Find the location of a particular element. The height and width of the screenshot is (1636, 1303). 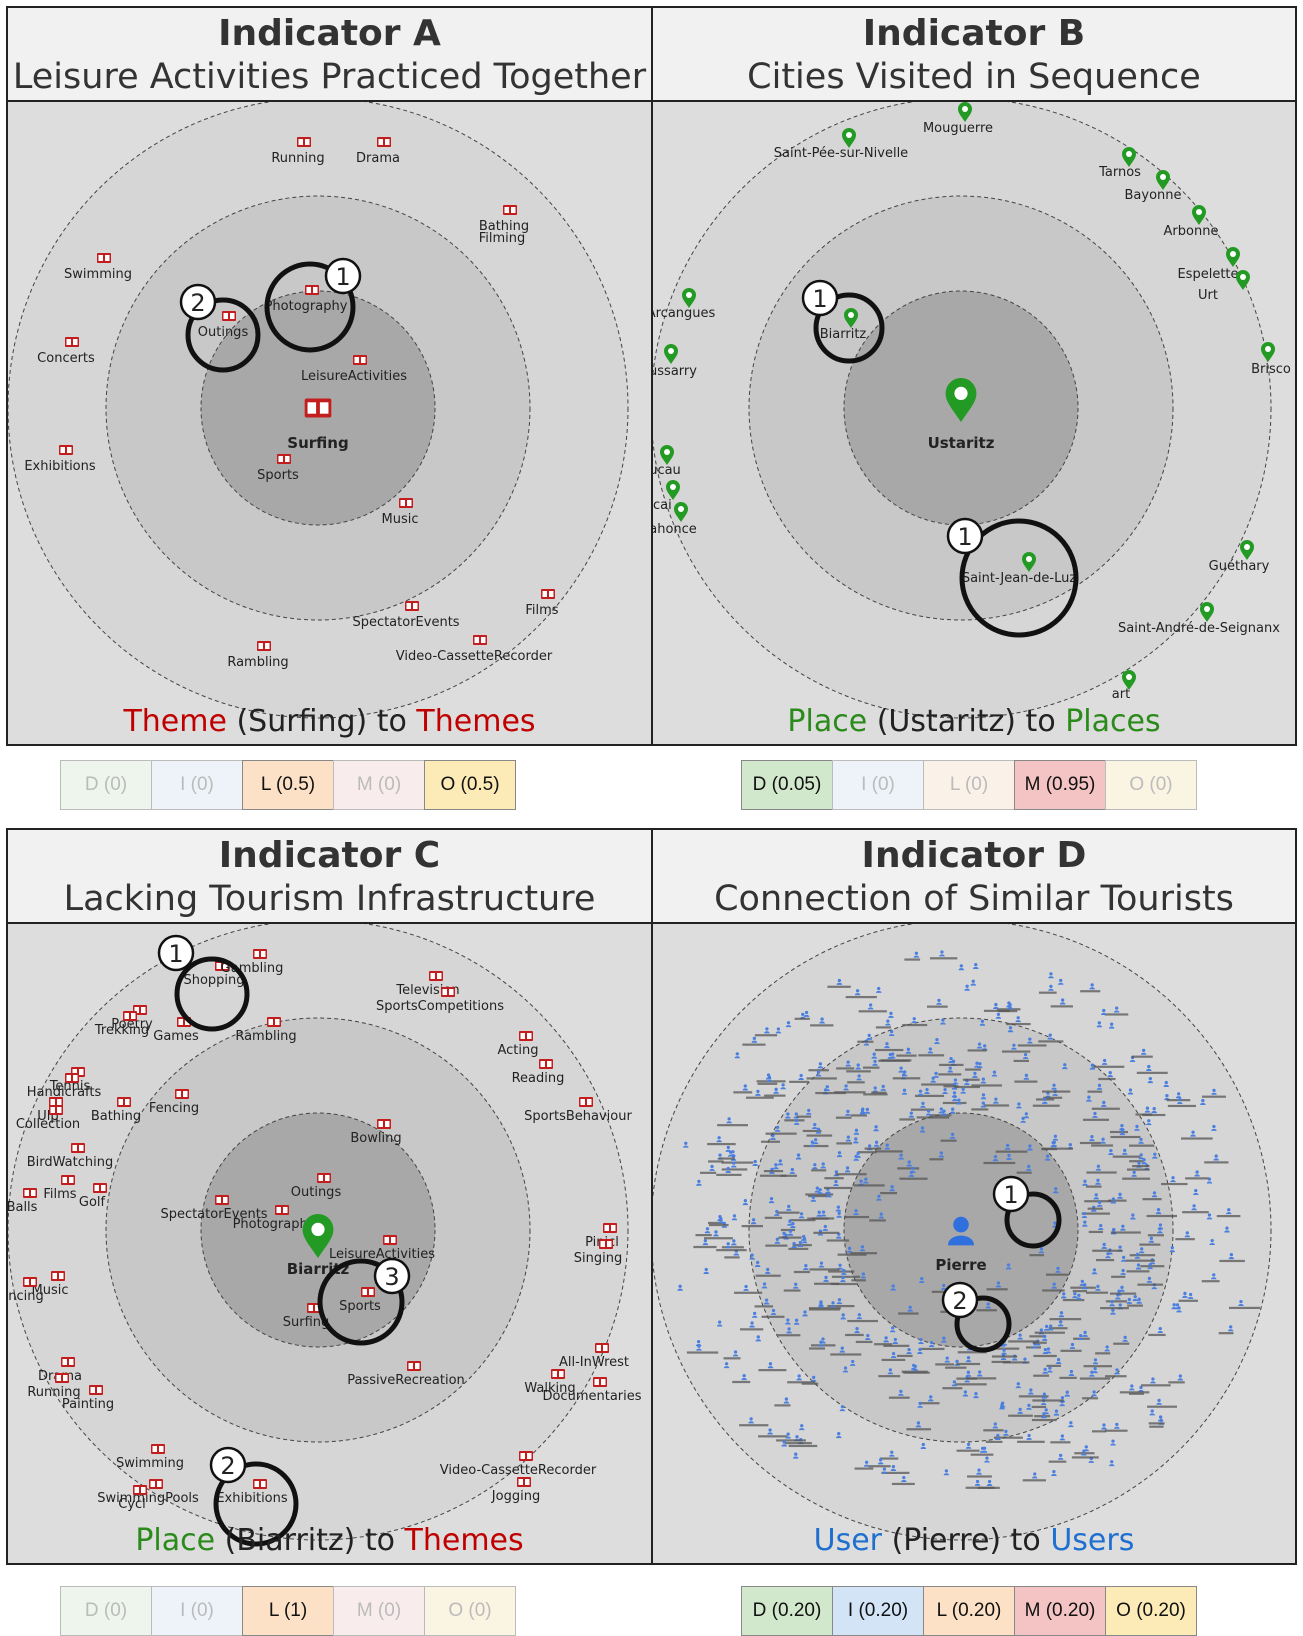

center-book-icon is located at coordinates (318, 408).